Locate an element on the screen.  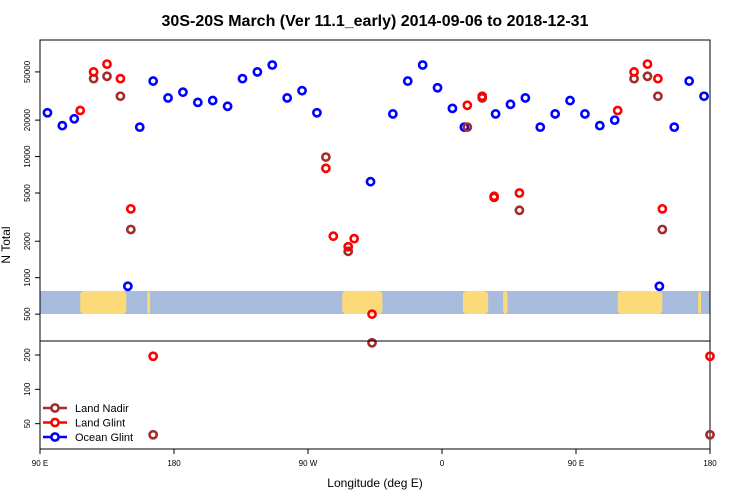
y-tick-label-upper: 20000 is located at coordinates (27, 119).